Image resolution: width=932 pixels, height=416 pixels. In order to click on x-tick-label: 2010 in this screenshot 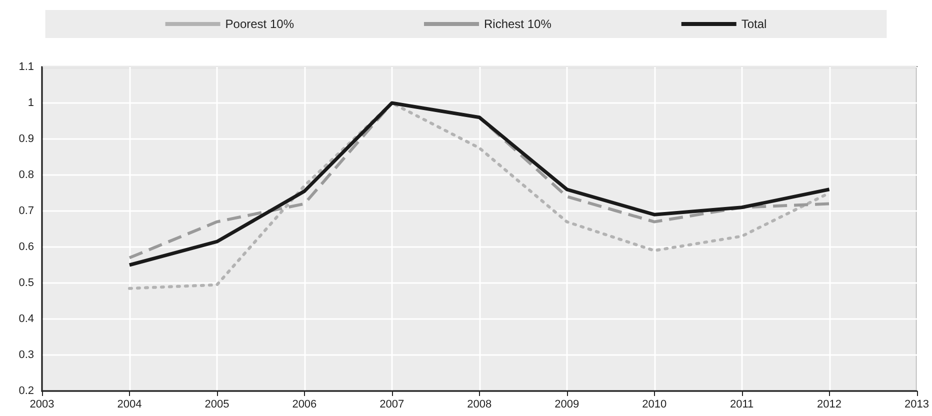, I will do `click(654, 404)`.